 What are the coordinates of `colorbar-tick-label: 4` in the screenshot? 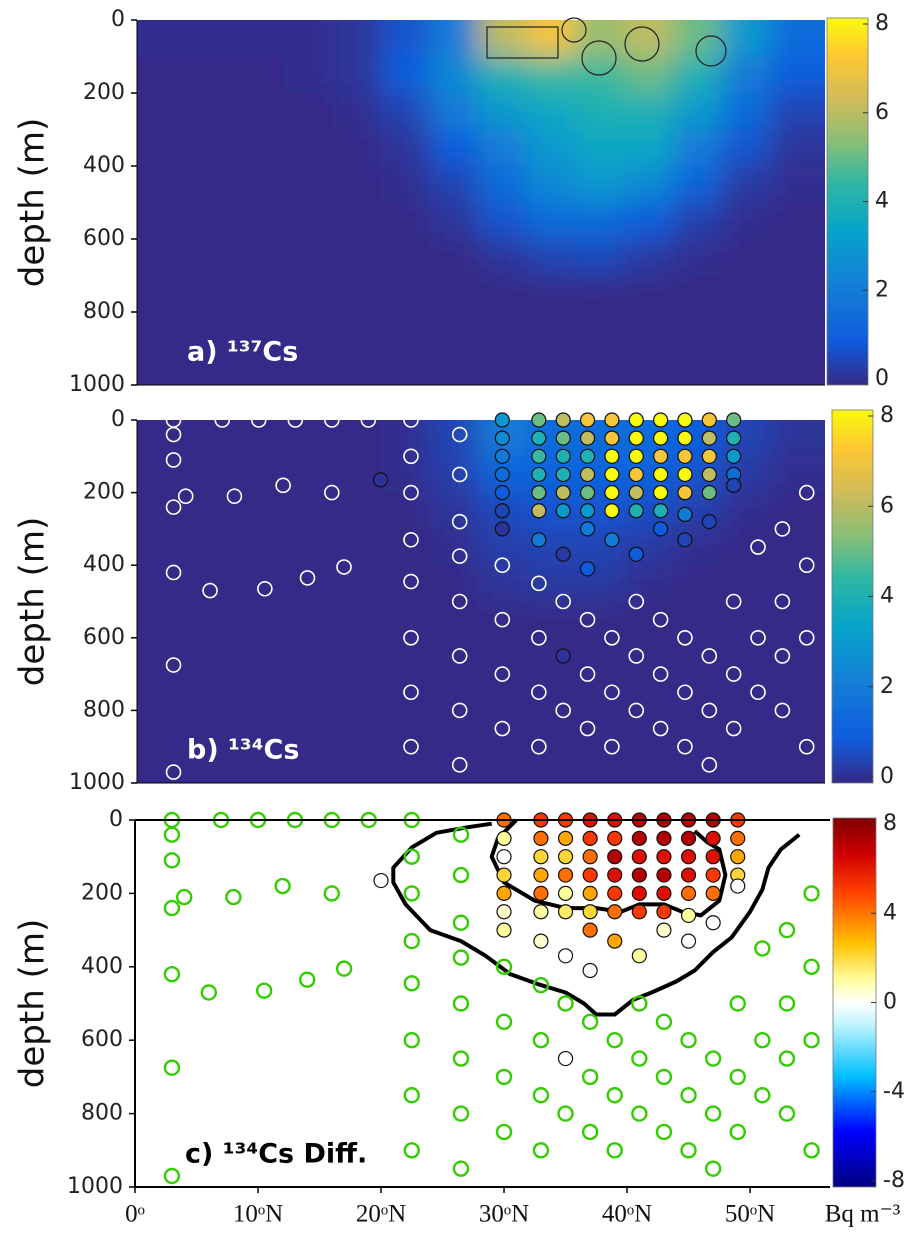 It's located at (887, 596).